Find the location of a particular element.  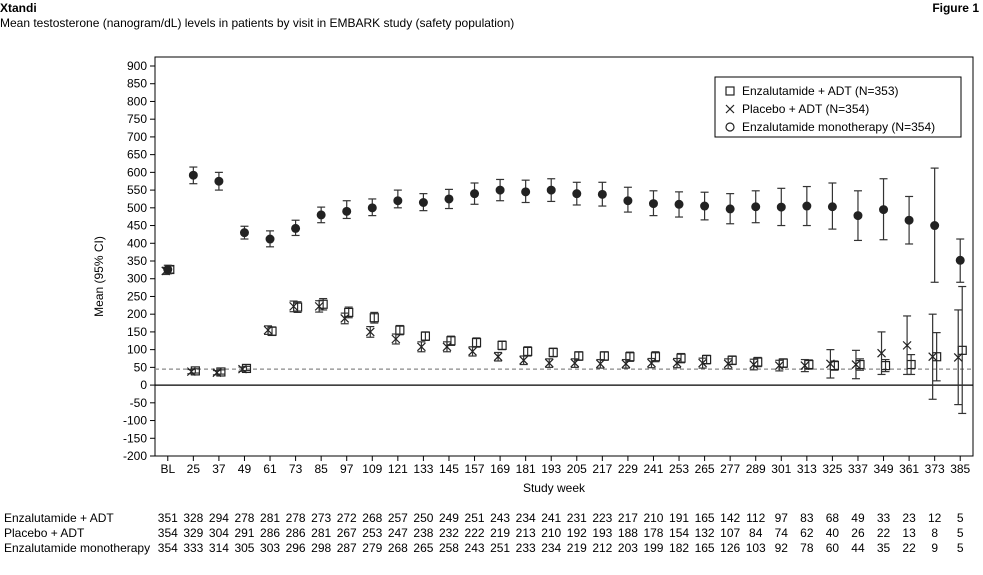

risk-table-cell: 291 is located at coordinates (244, 533).